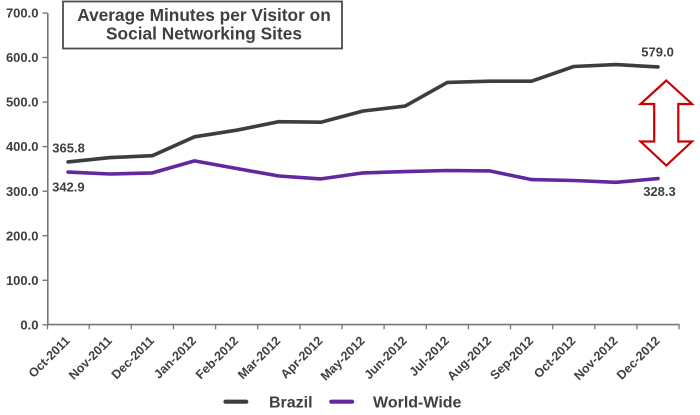 Image resolution: width=700 pixels, height=415 pixels. Describe the element at coordinates (217, 358) in the screenshot. I see `svg-text: Feb-2012` at that location.